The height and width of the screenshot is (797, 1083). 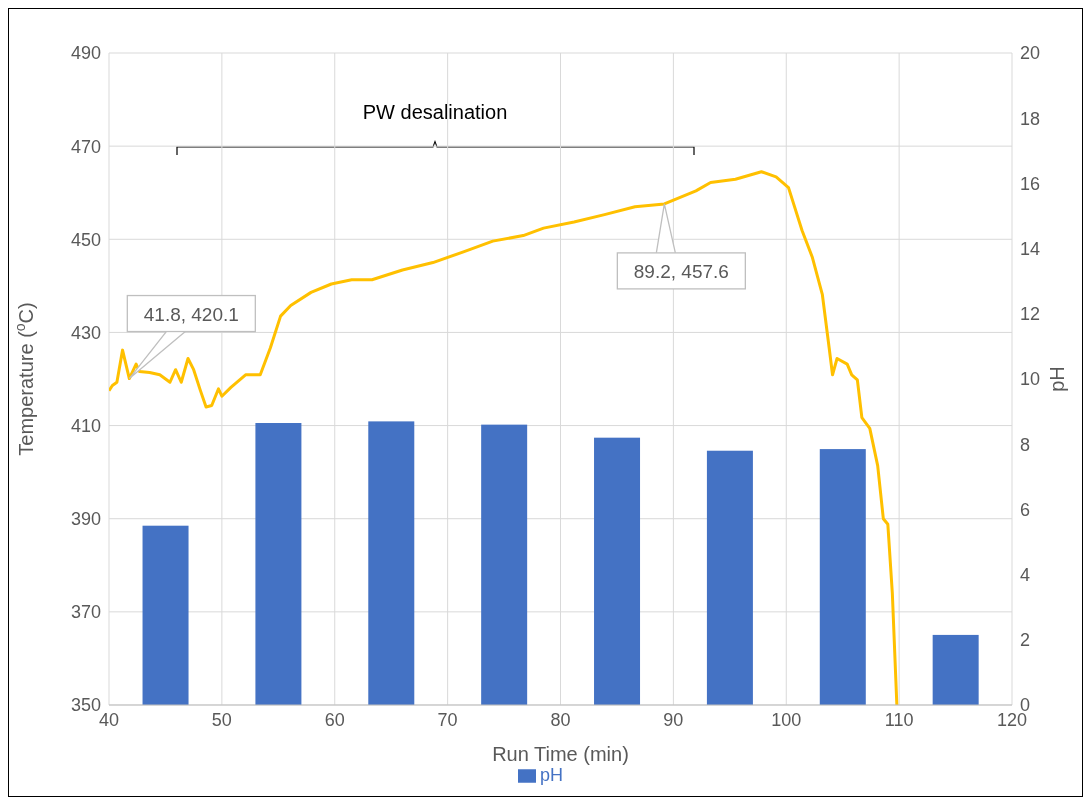 I want to click on annotation: PW desalination, so click(x=435, y=112).